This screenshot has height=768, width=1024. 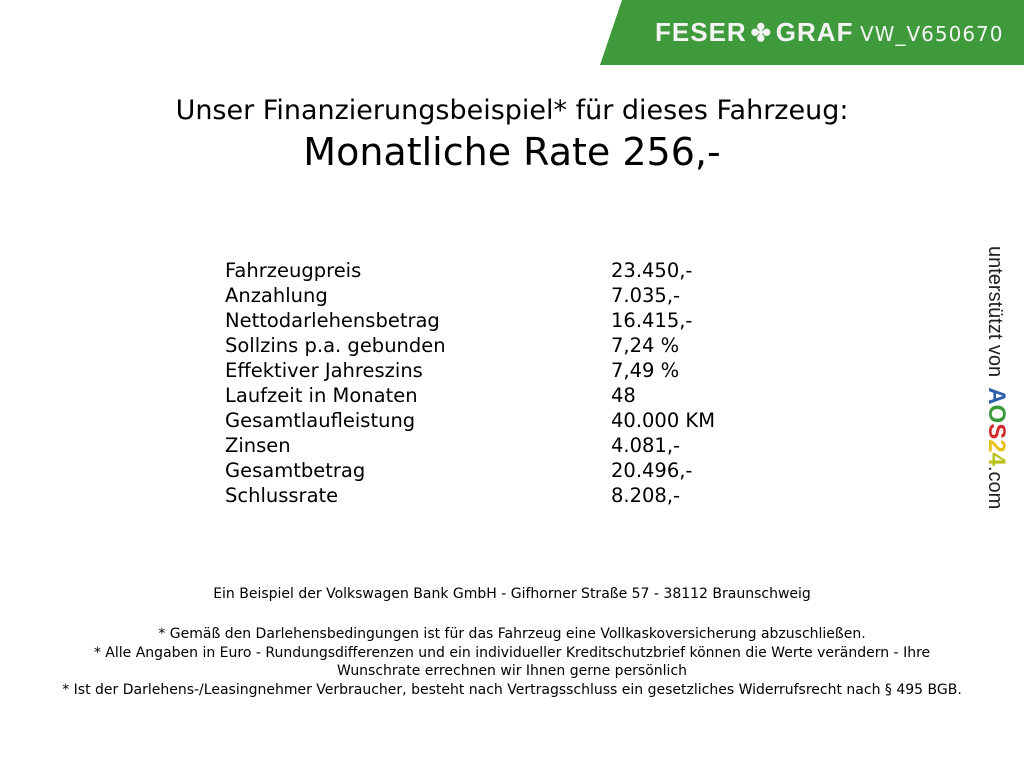 I want to click on header-banner, so click(x=812, y=32).